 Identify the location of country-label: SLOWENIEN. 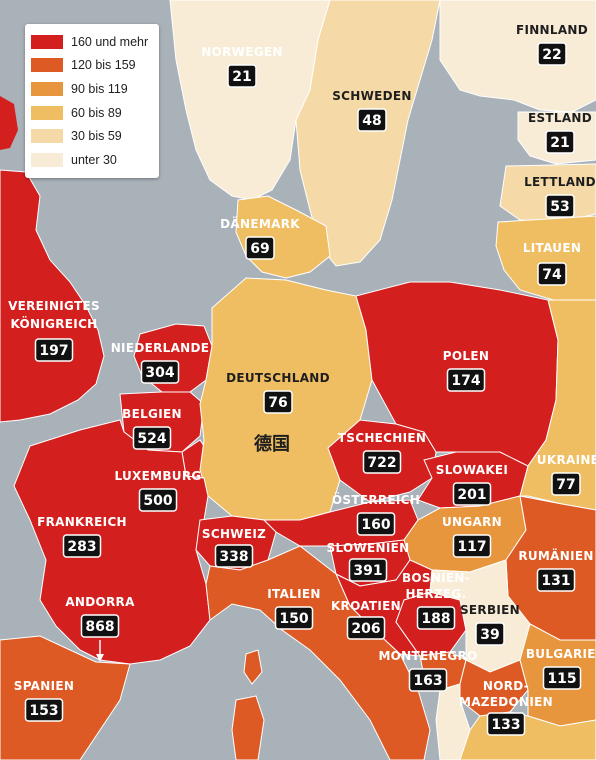
(368, 548).